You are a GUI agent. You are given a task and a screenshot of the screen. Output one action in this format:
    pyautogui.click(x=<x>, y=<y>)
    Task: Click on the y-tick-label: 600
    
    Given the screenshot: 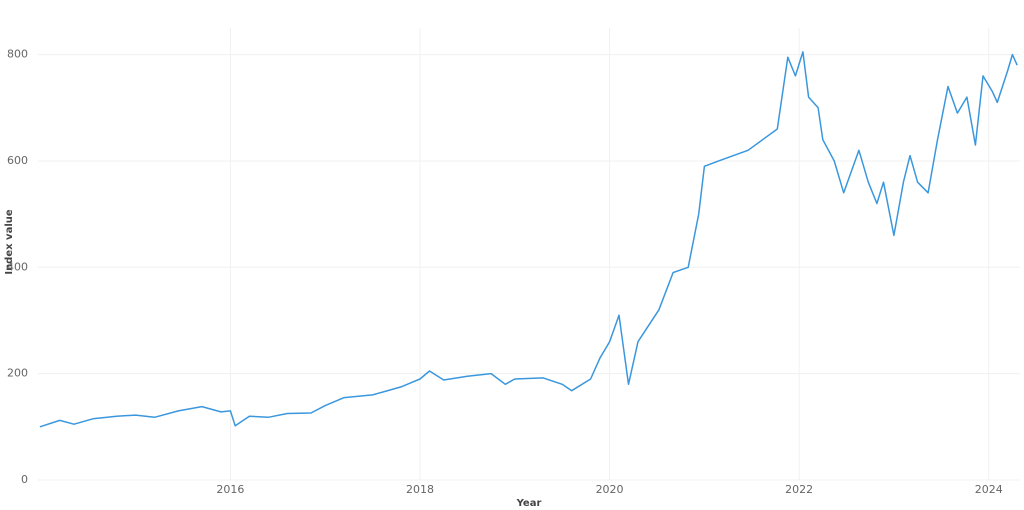 What is the action you would take?
    pyautogui.click(x=17, y=160)
    